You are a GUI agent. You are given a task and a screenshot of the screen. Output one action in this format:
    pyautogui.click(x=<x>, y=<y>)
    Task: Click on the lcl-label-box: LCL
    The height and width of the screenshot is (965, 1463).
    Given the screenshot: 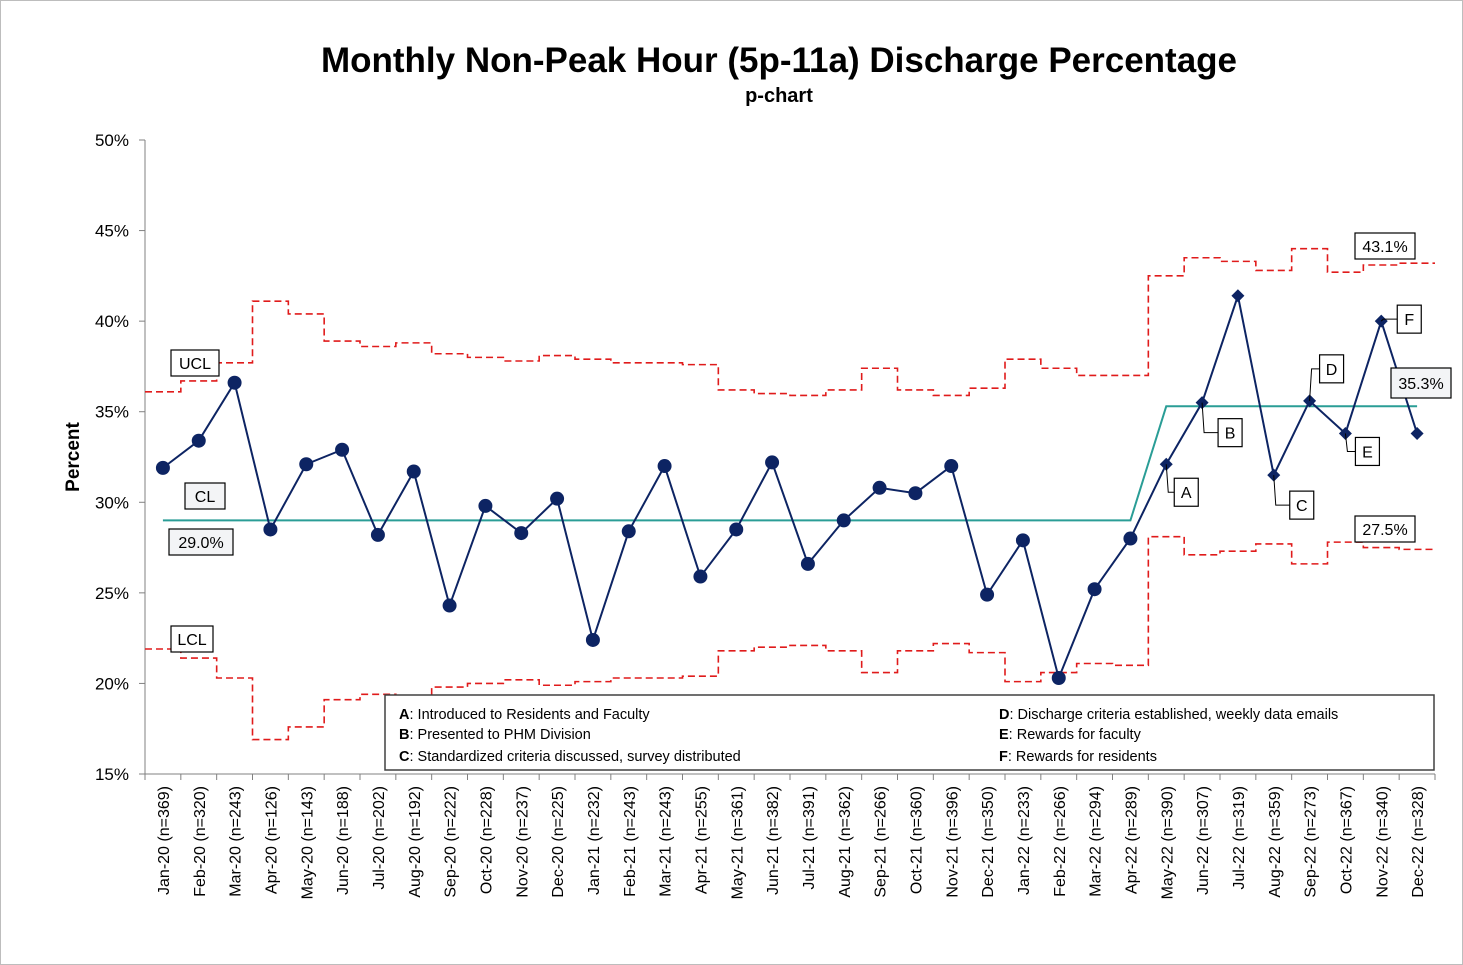 What is the action you would take?
    pyautogui.click(x=192, y=639)
    